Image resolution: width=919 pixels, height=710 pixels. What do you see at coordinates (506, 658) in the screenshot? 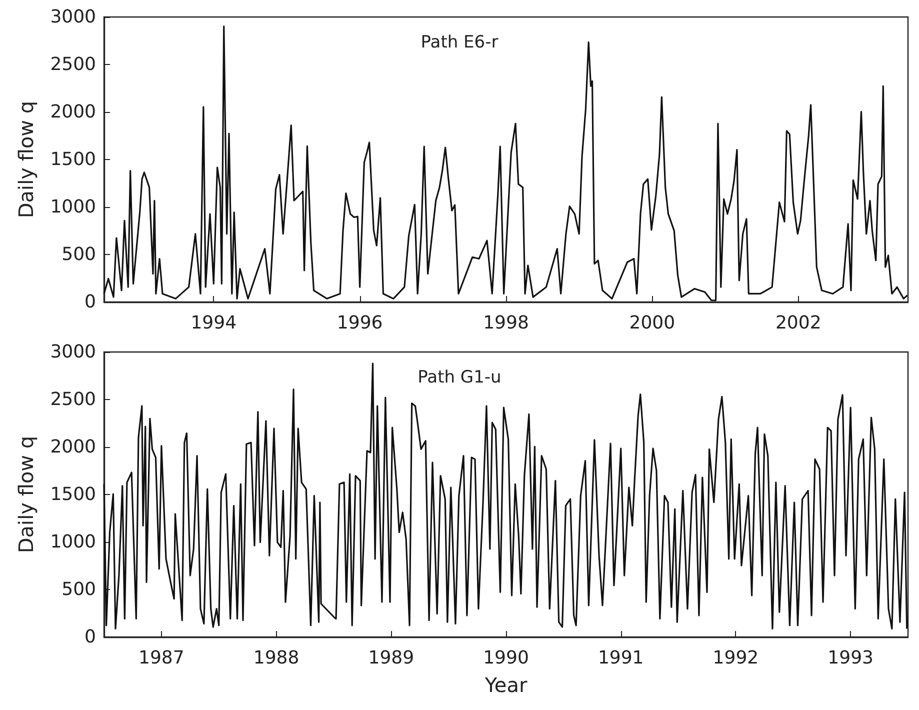
I see `x-tick-label: 1990` at bounding box center [506, 658].